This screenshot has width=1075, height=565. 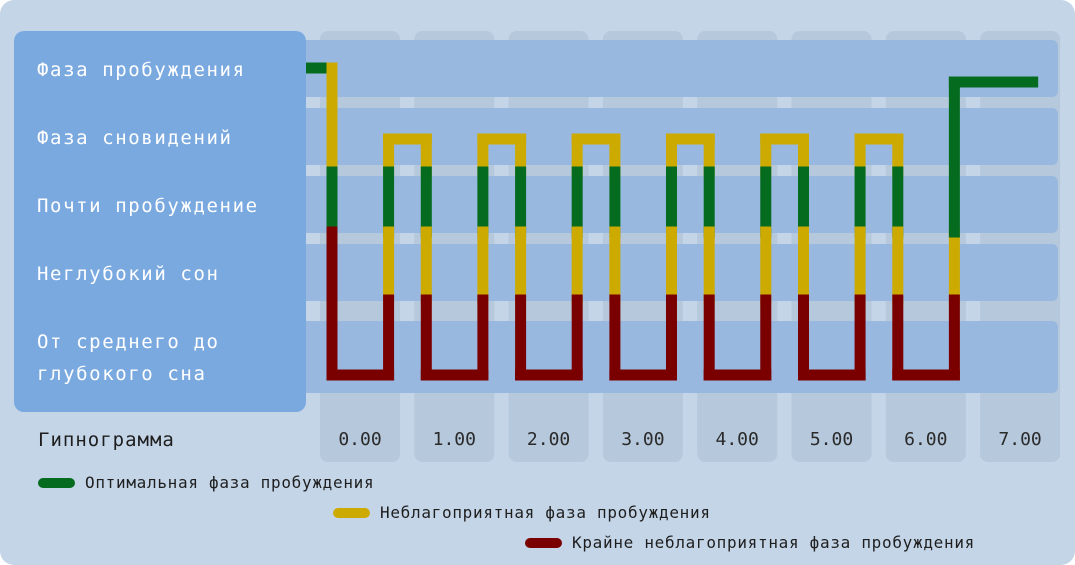 I want to click on x-tick-label-2: 2.00, so click(x=548, y=439).